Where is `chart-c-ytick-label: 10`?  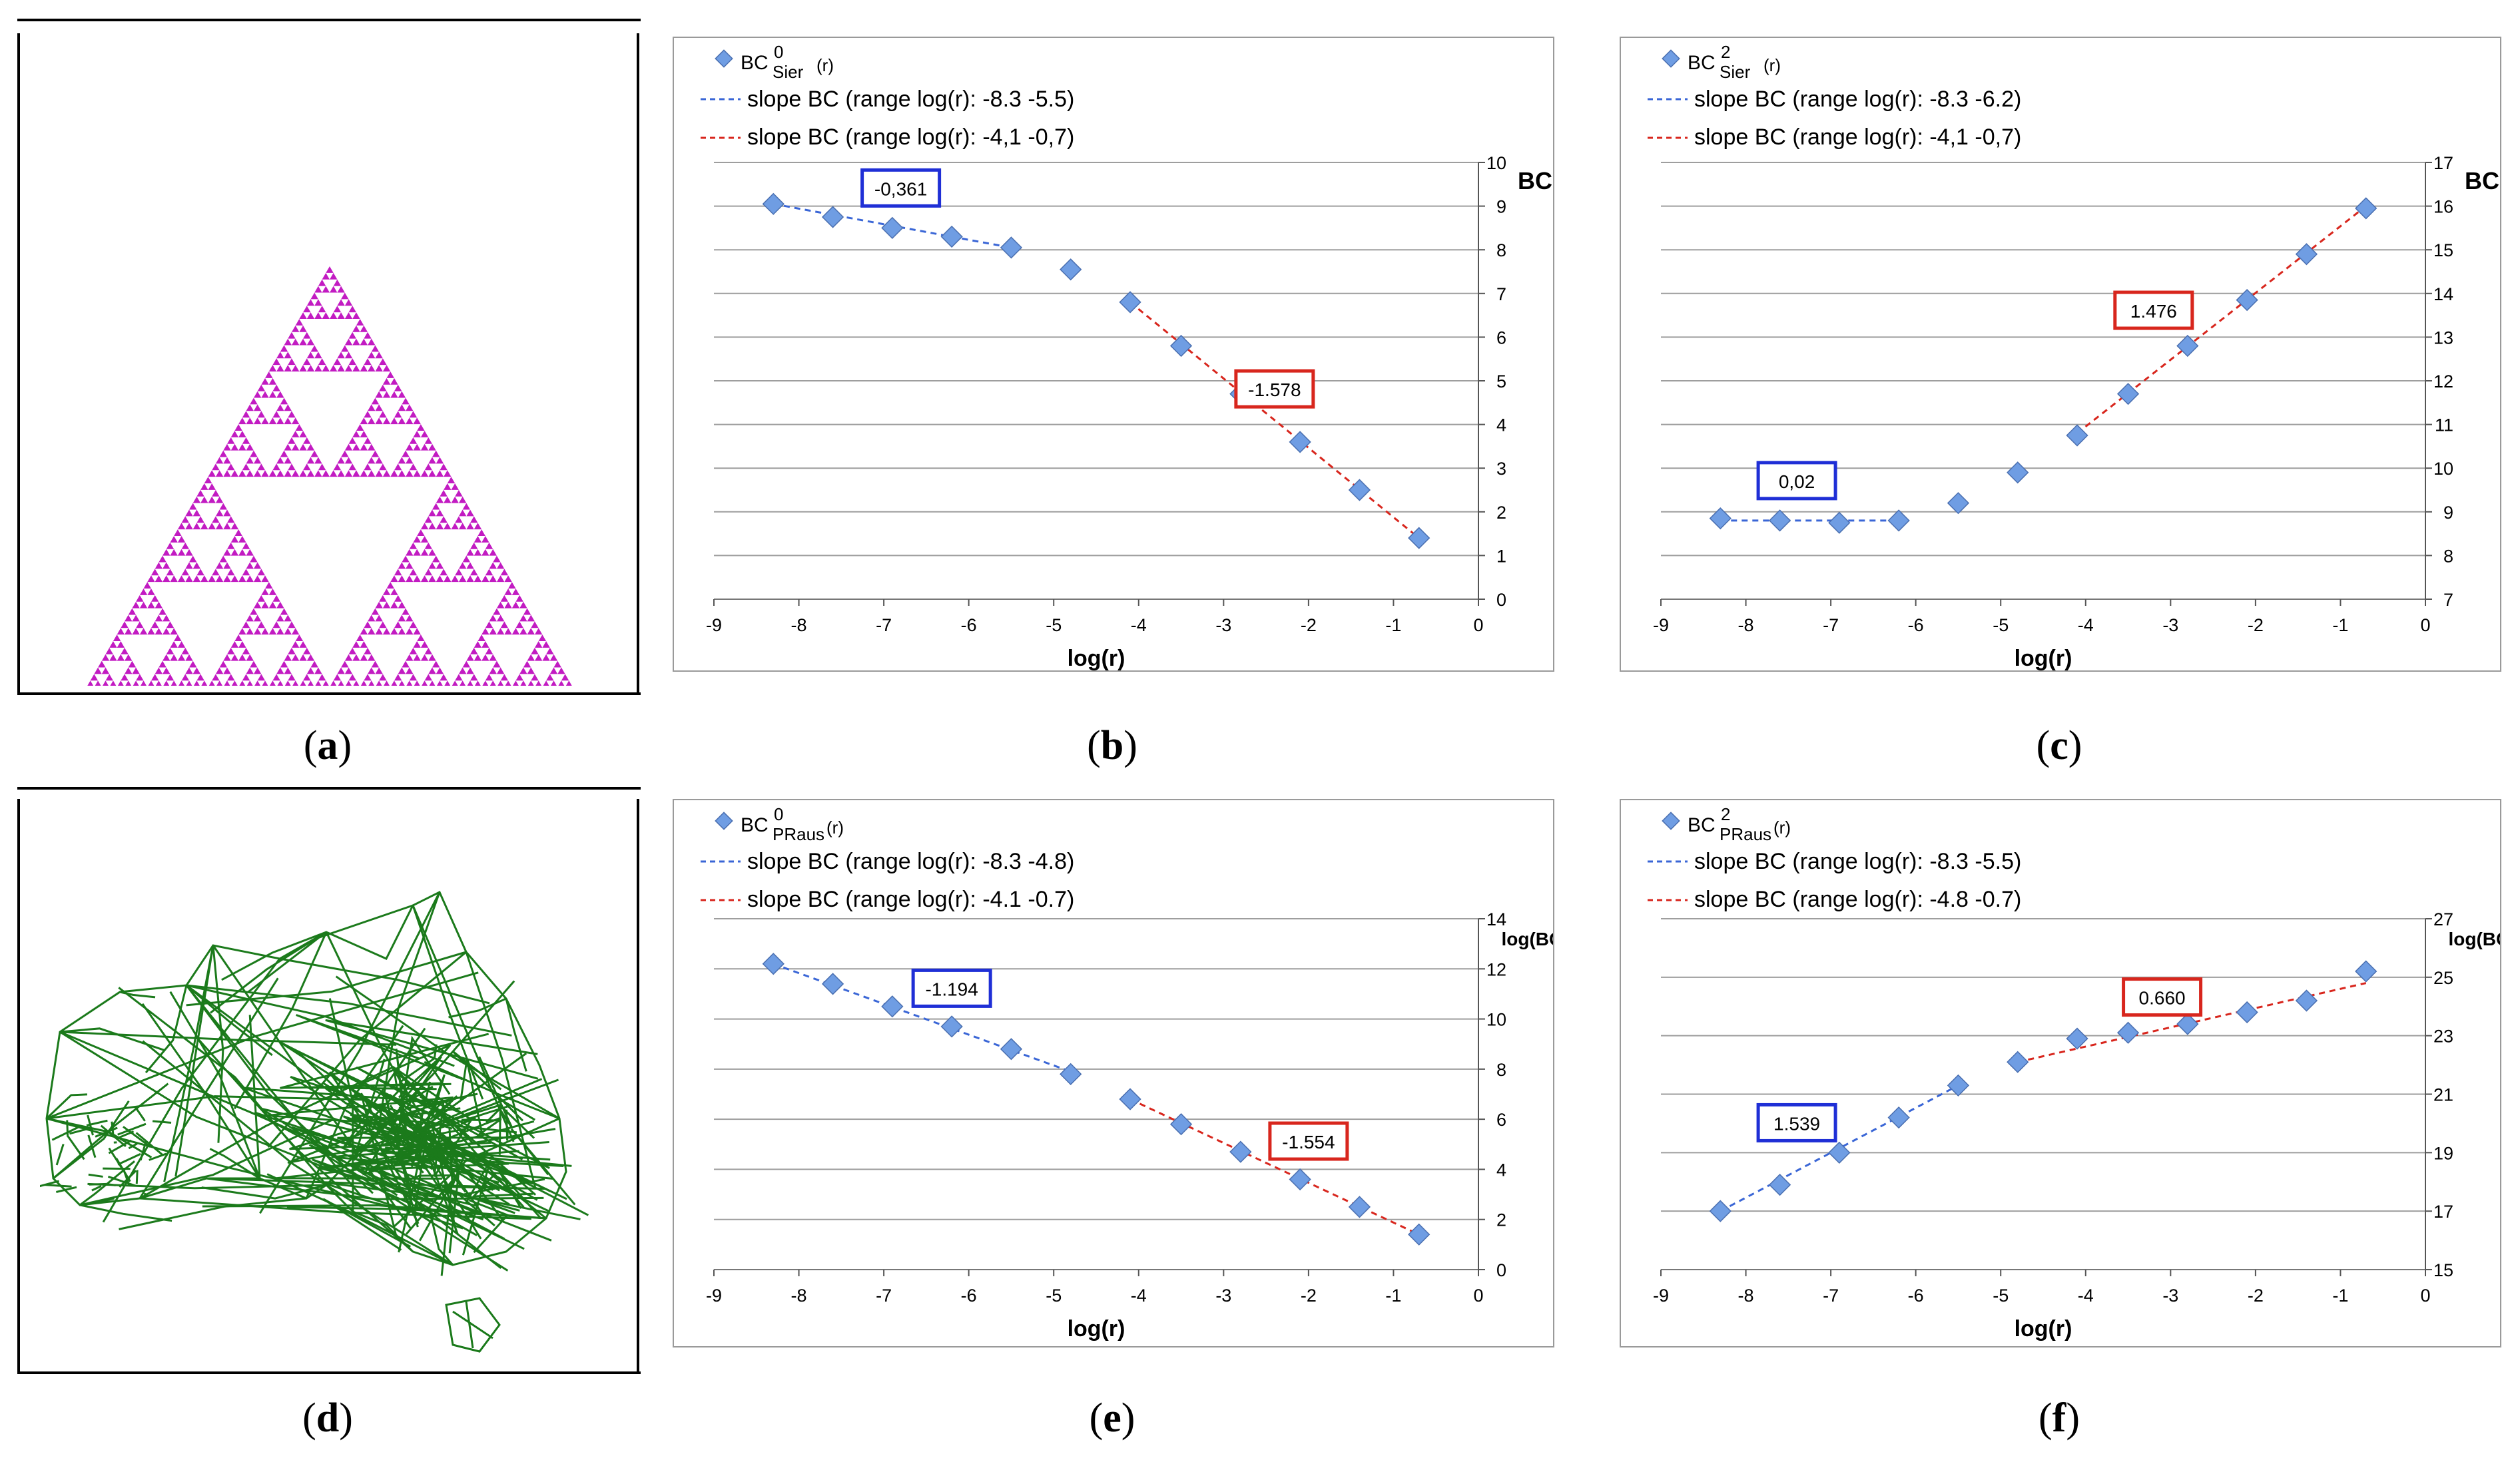 chart-c-ytick-label: 10 is located at coordinates (2443, 469).